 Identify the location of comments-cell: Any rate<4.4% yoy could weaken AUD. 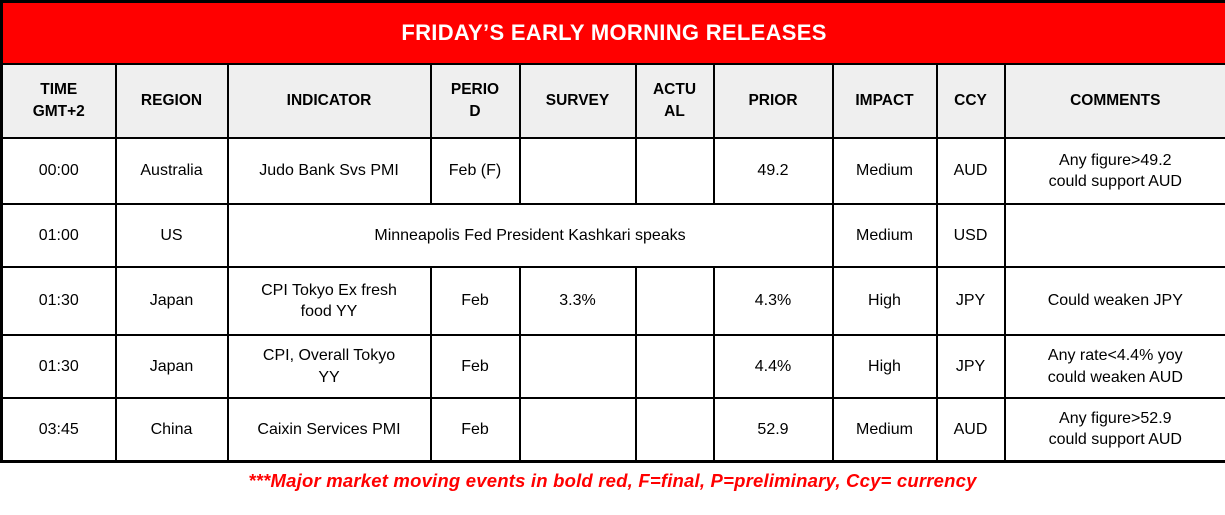
(1114, 366).